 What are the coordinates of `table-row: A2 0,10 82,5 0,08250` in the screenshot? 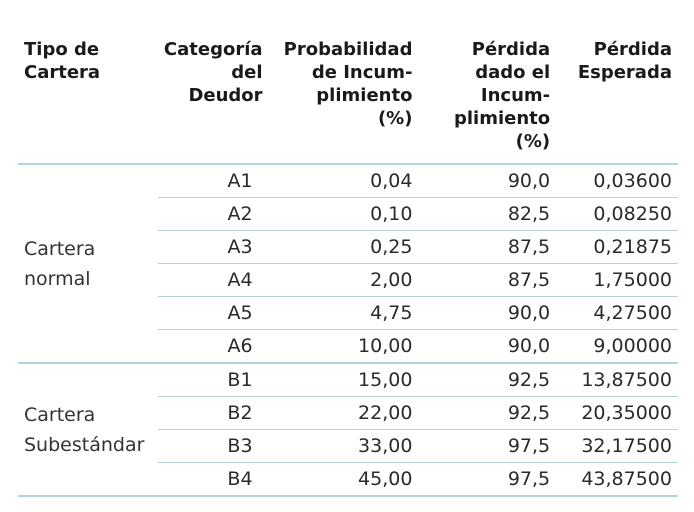 It's located at (348, 214).